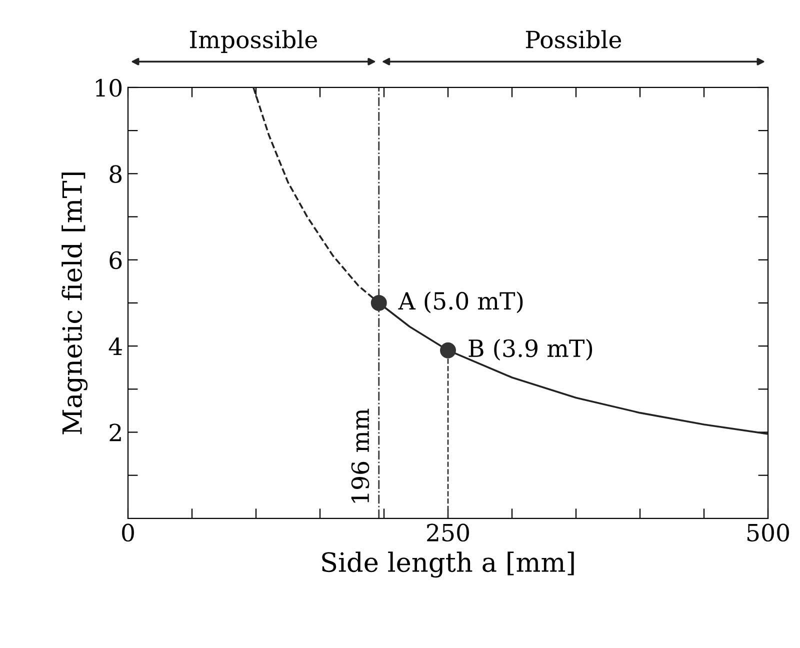  What do you see at coordinates (253, 42) in the screenshot?
I see `text: Impossible` at bounding box center [253, 42].